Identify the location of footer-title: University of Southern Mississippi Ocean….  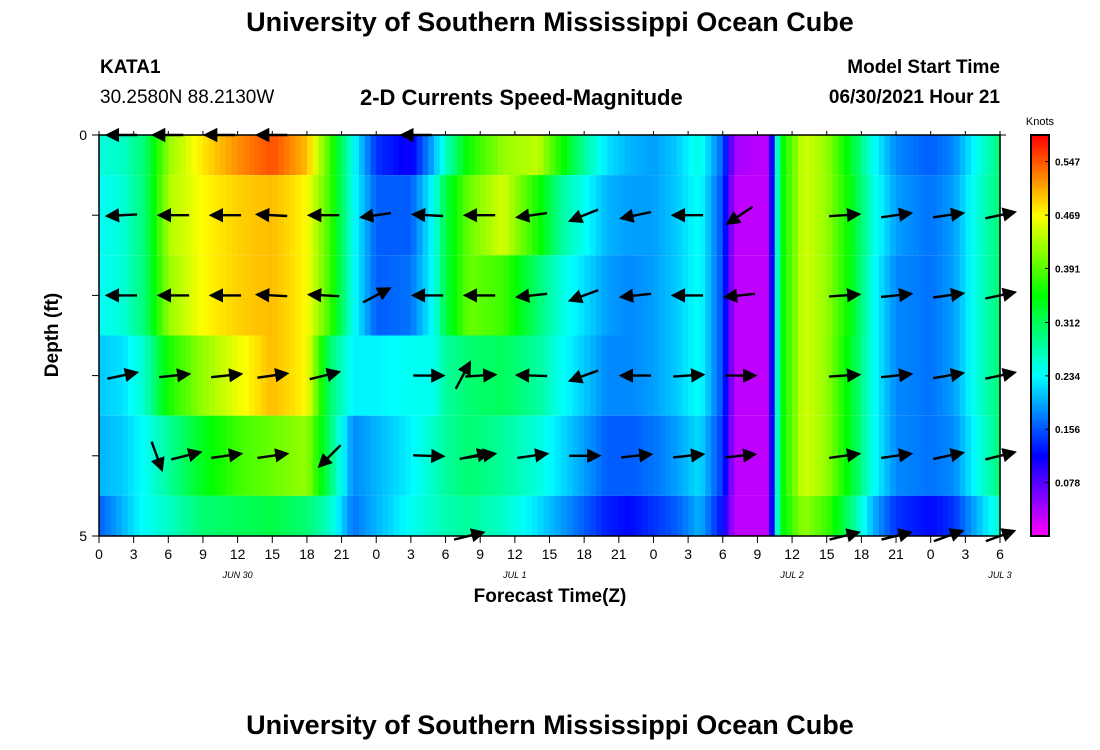
(550, 725).